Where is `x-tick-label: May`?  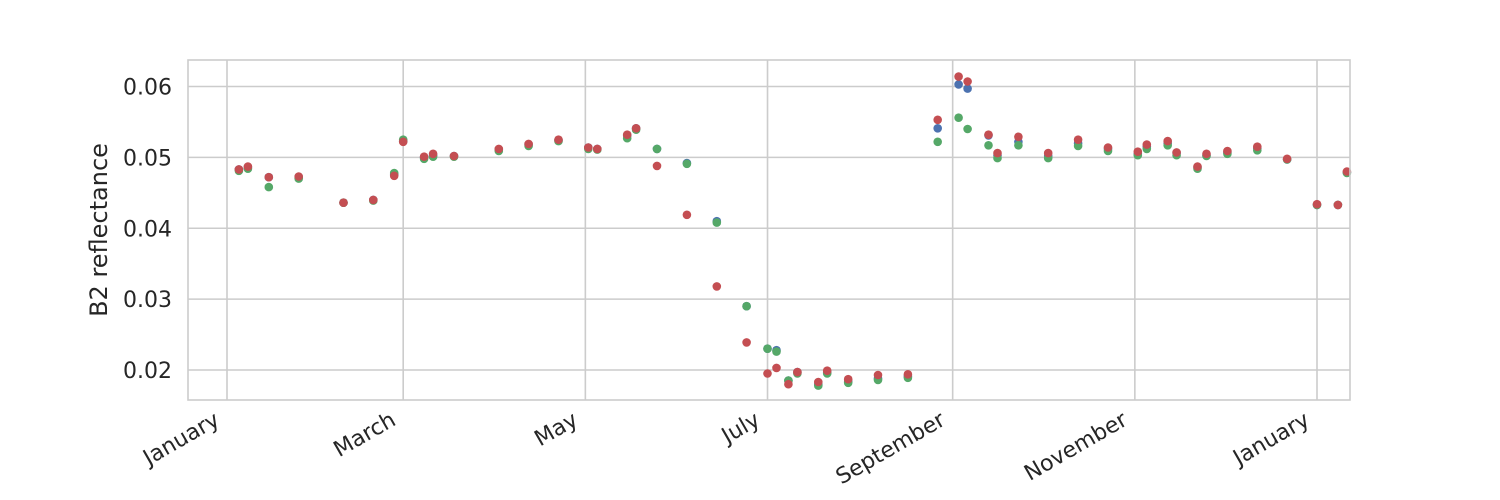 x-tick-label: May is located at coordinates (556, 430).